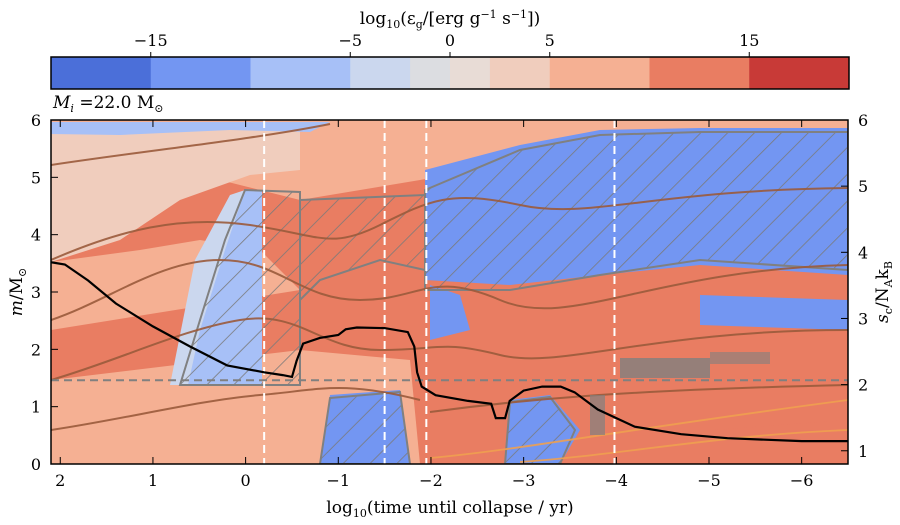  Describe the element at coordinates (450, 19) in the screenshot. I see `colorbar-label: log10(εg/[erg g−1 s−1])` at that location.